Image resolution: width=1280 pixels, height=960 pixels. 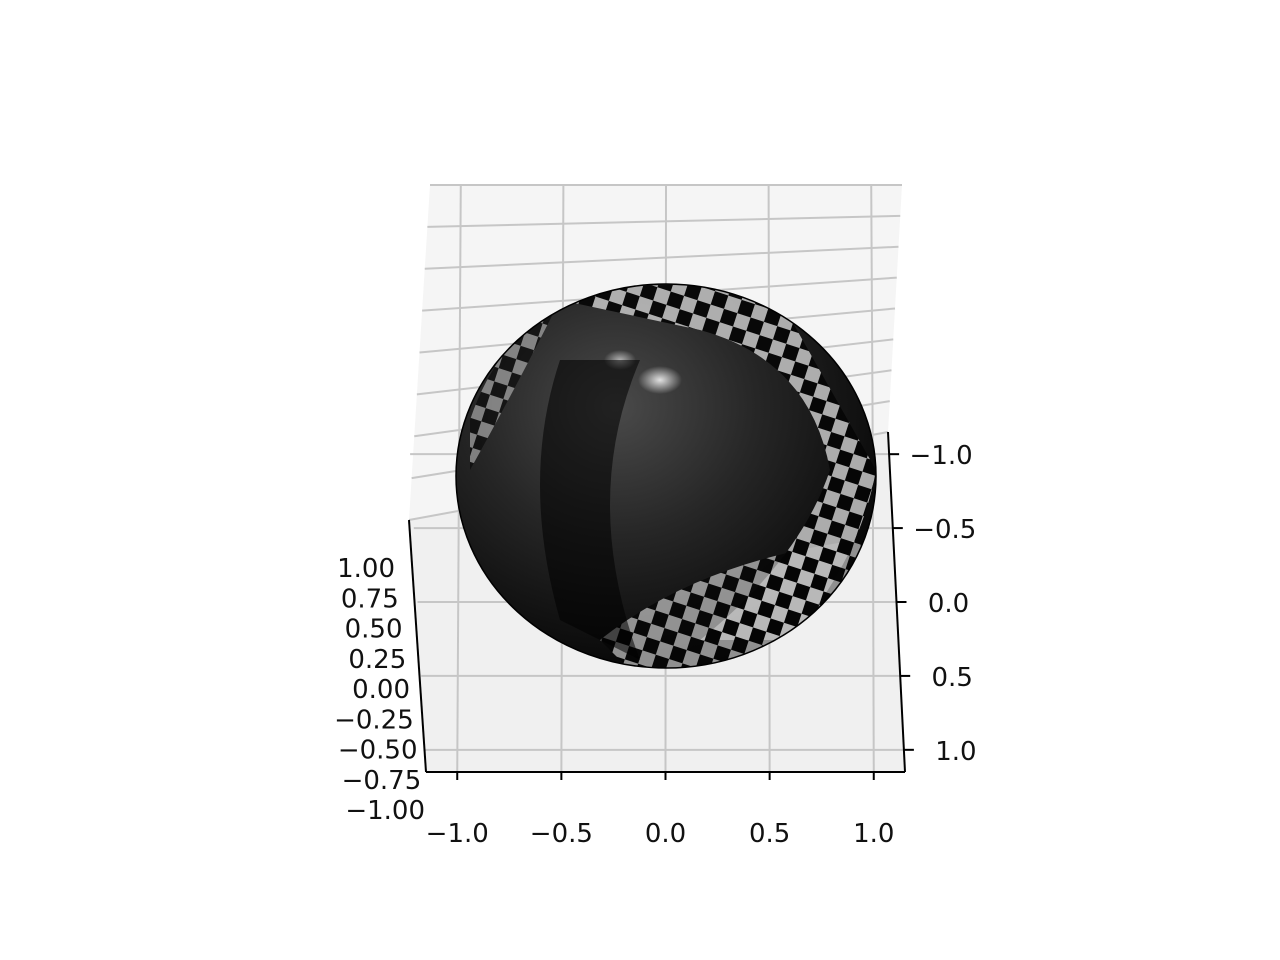 I want to click on y-tick-labels: −1.0 −0.5 0.0 0.5 1.0, so click(x=943, y=604).